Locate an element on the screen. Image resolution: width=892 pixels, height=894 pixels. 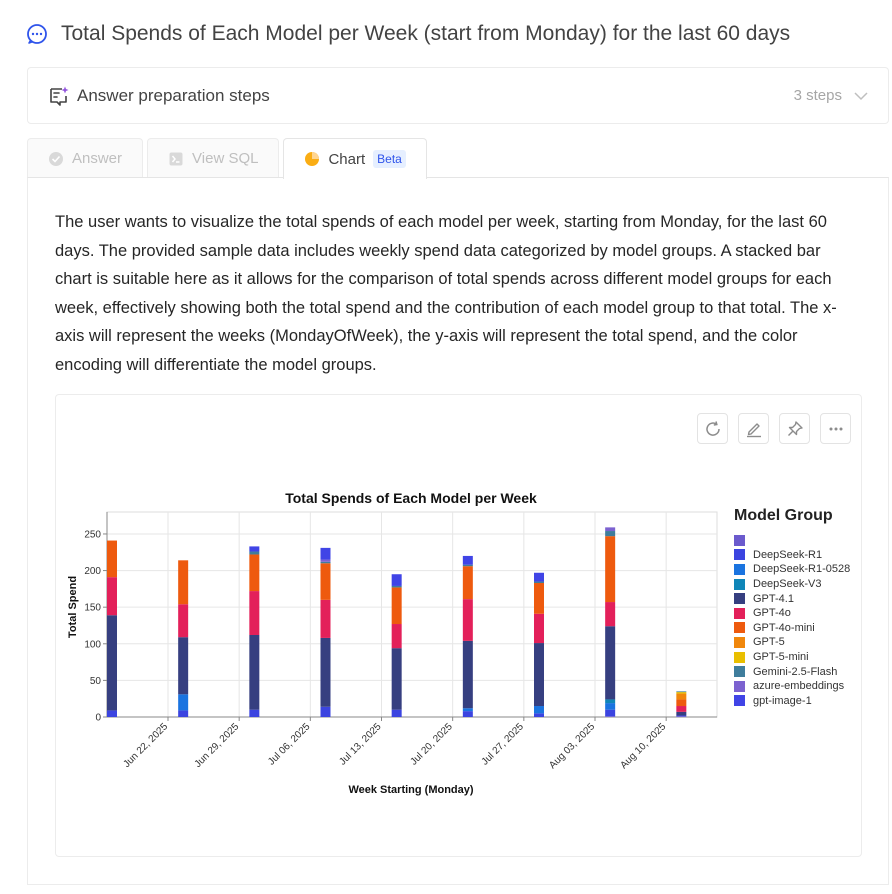
tab-answer-label: Answer is located at coordinates (97, 158).